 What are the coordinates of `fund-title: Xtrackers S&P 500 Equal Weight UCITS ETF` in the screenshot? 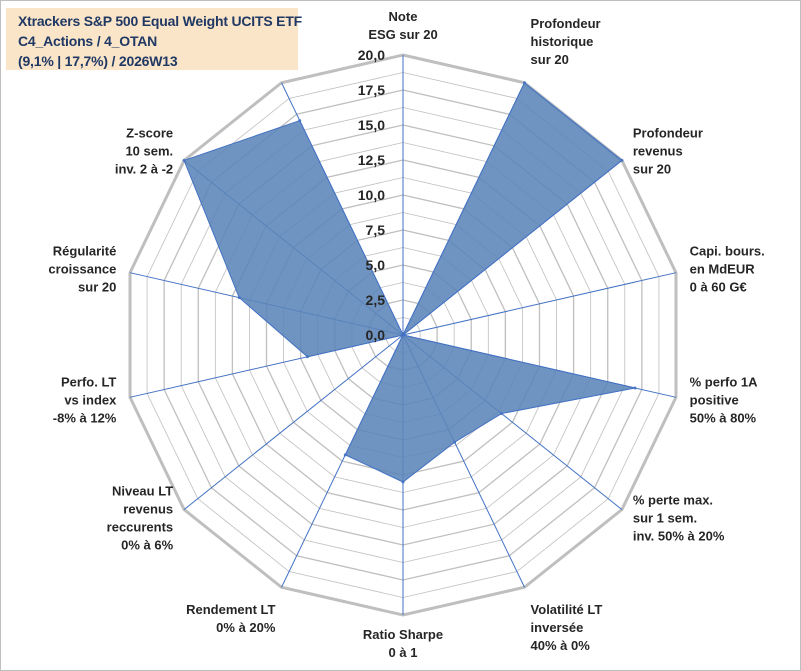 It's located at (160, 21).